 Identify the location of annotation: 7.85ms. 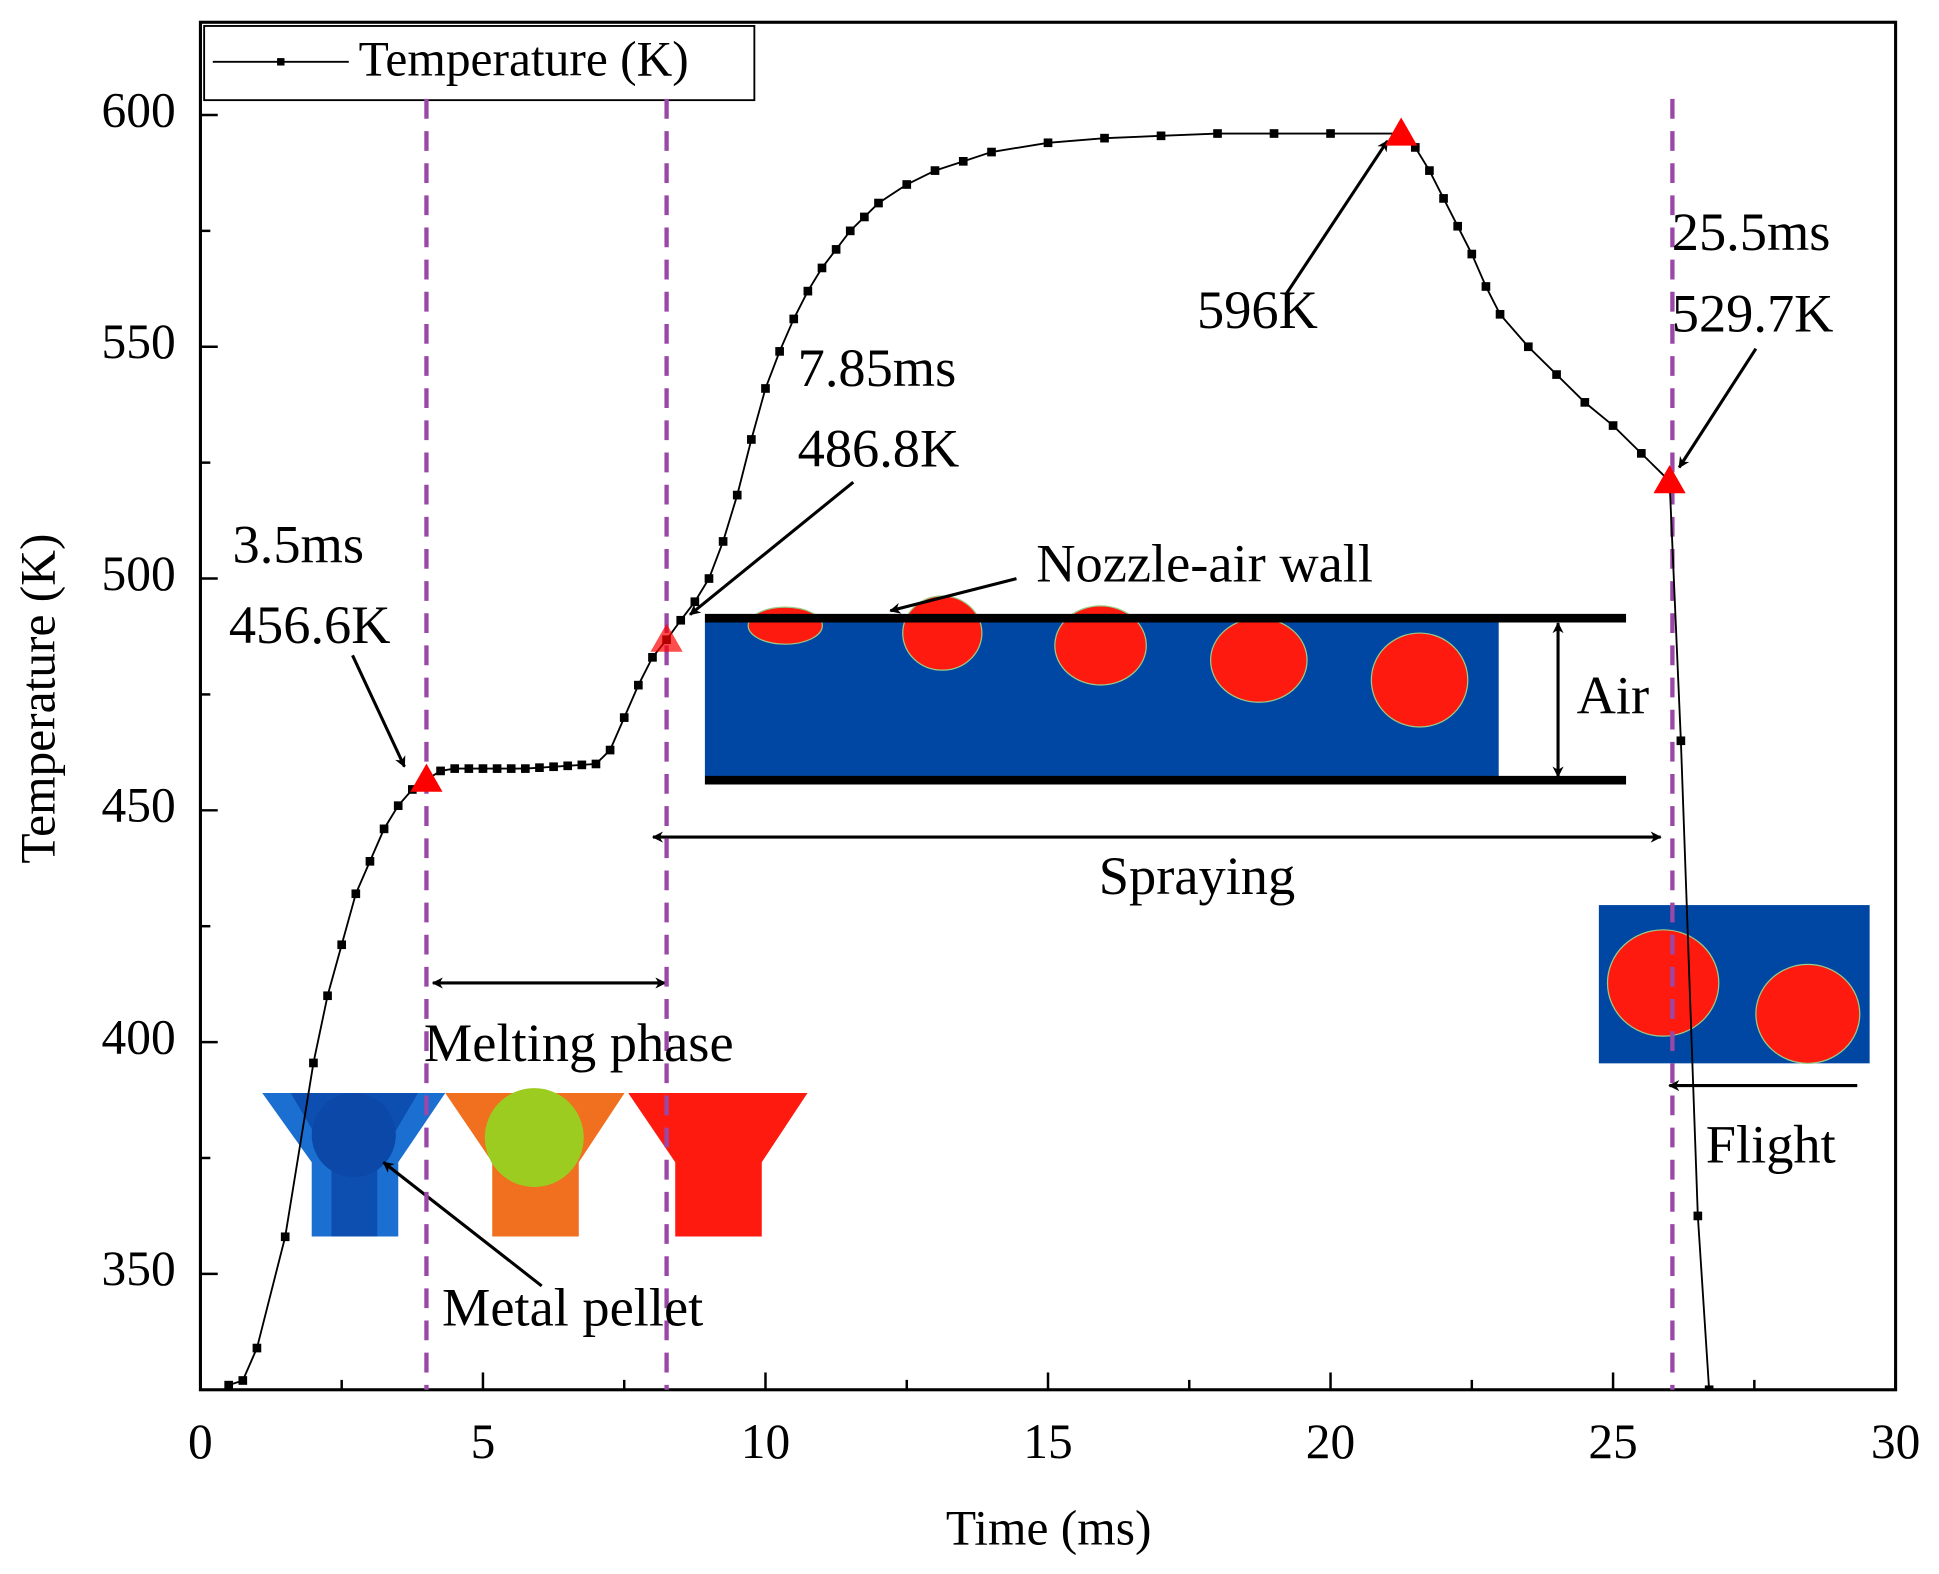
(877, 368).